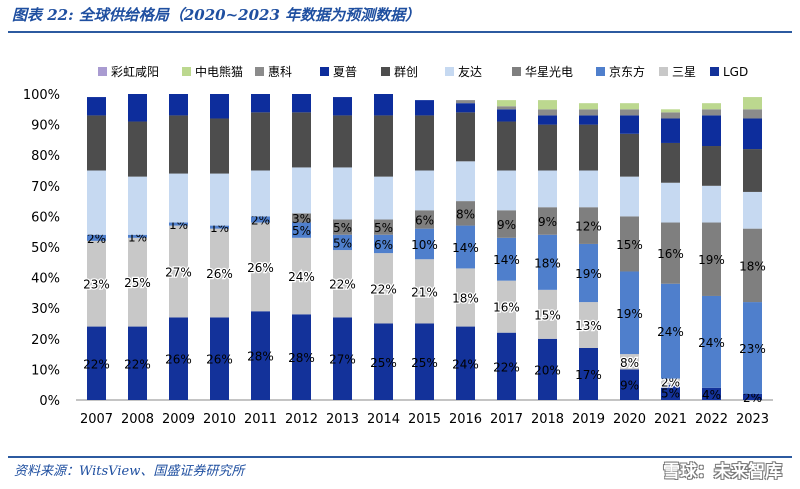 The image size is (800, 489). I want to click on x-tick-label: 2023, so click(752, 419).